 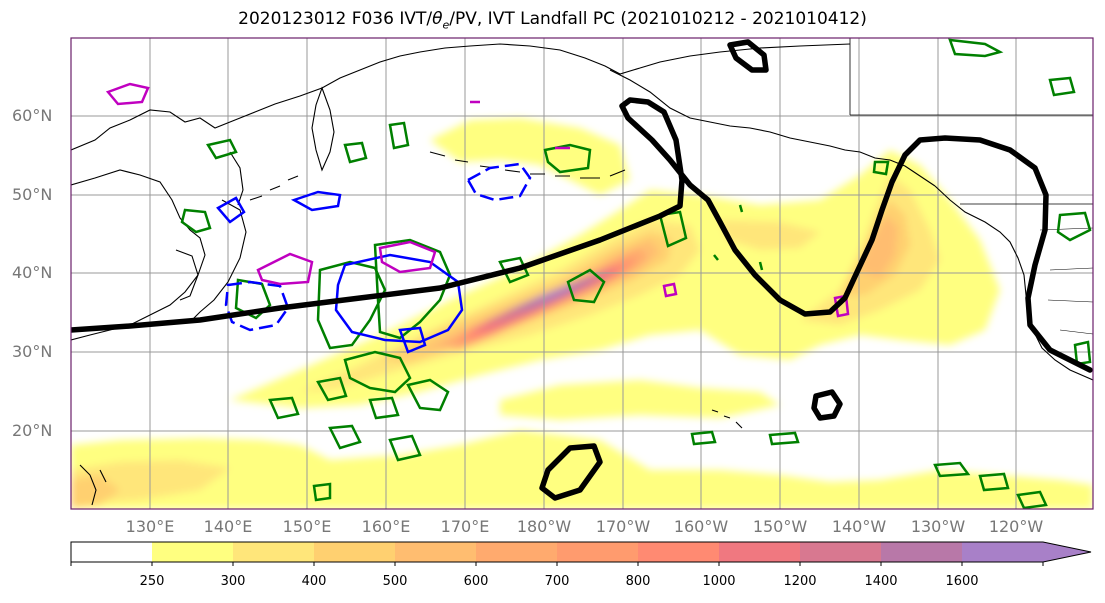 What do you see at coordinates (719, 581) in the screenshot?
I see `colorbar-tick-label: 1000` at bounding box center [719, 581].